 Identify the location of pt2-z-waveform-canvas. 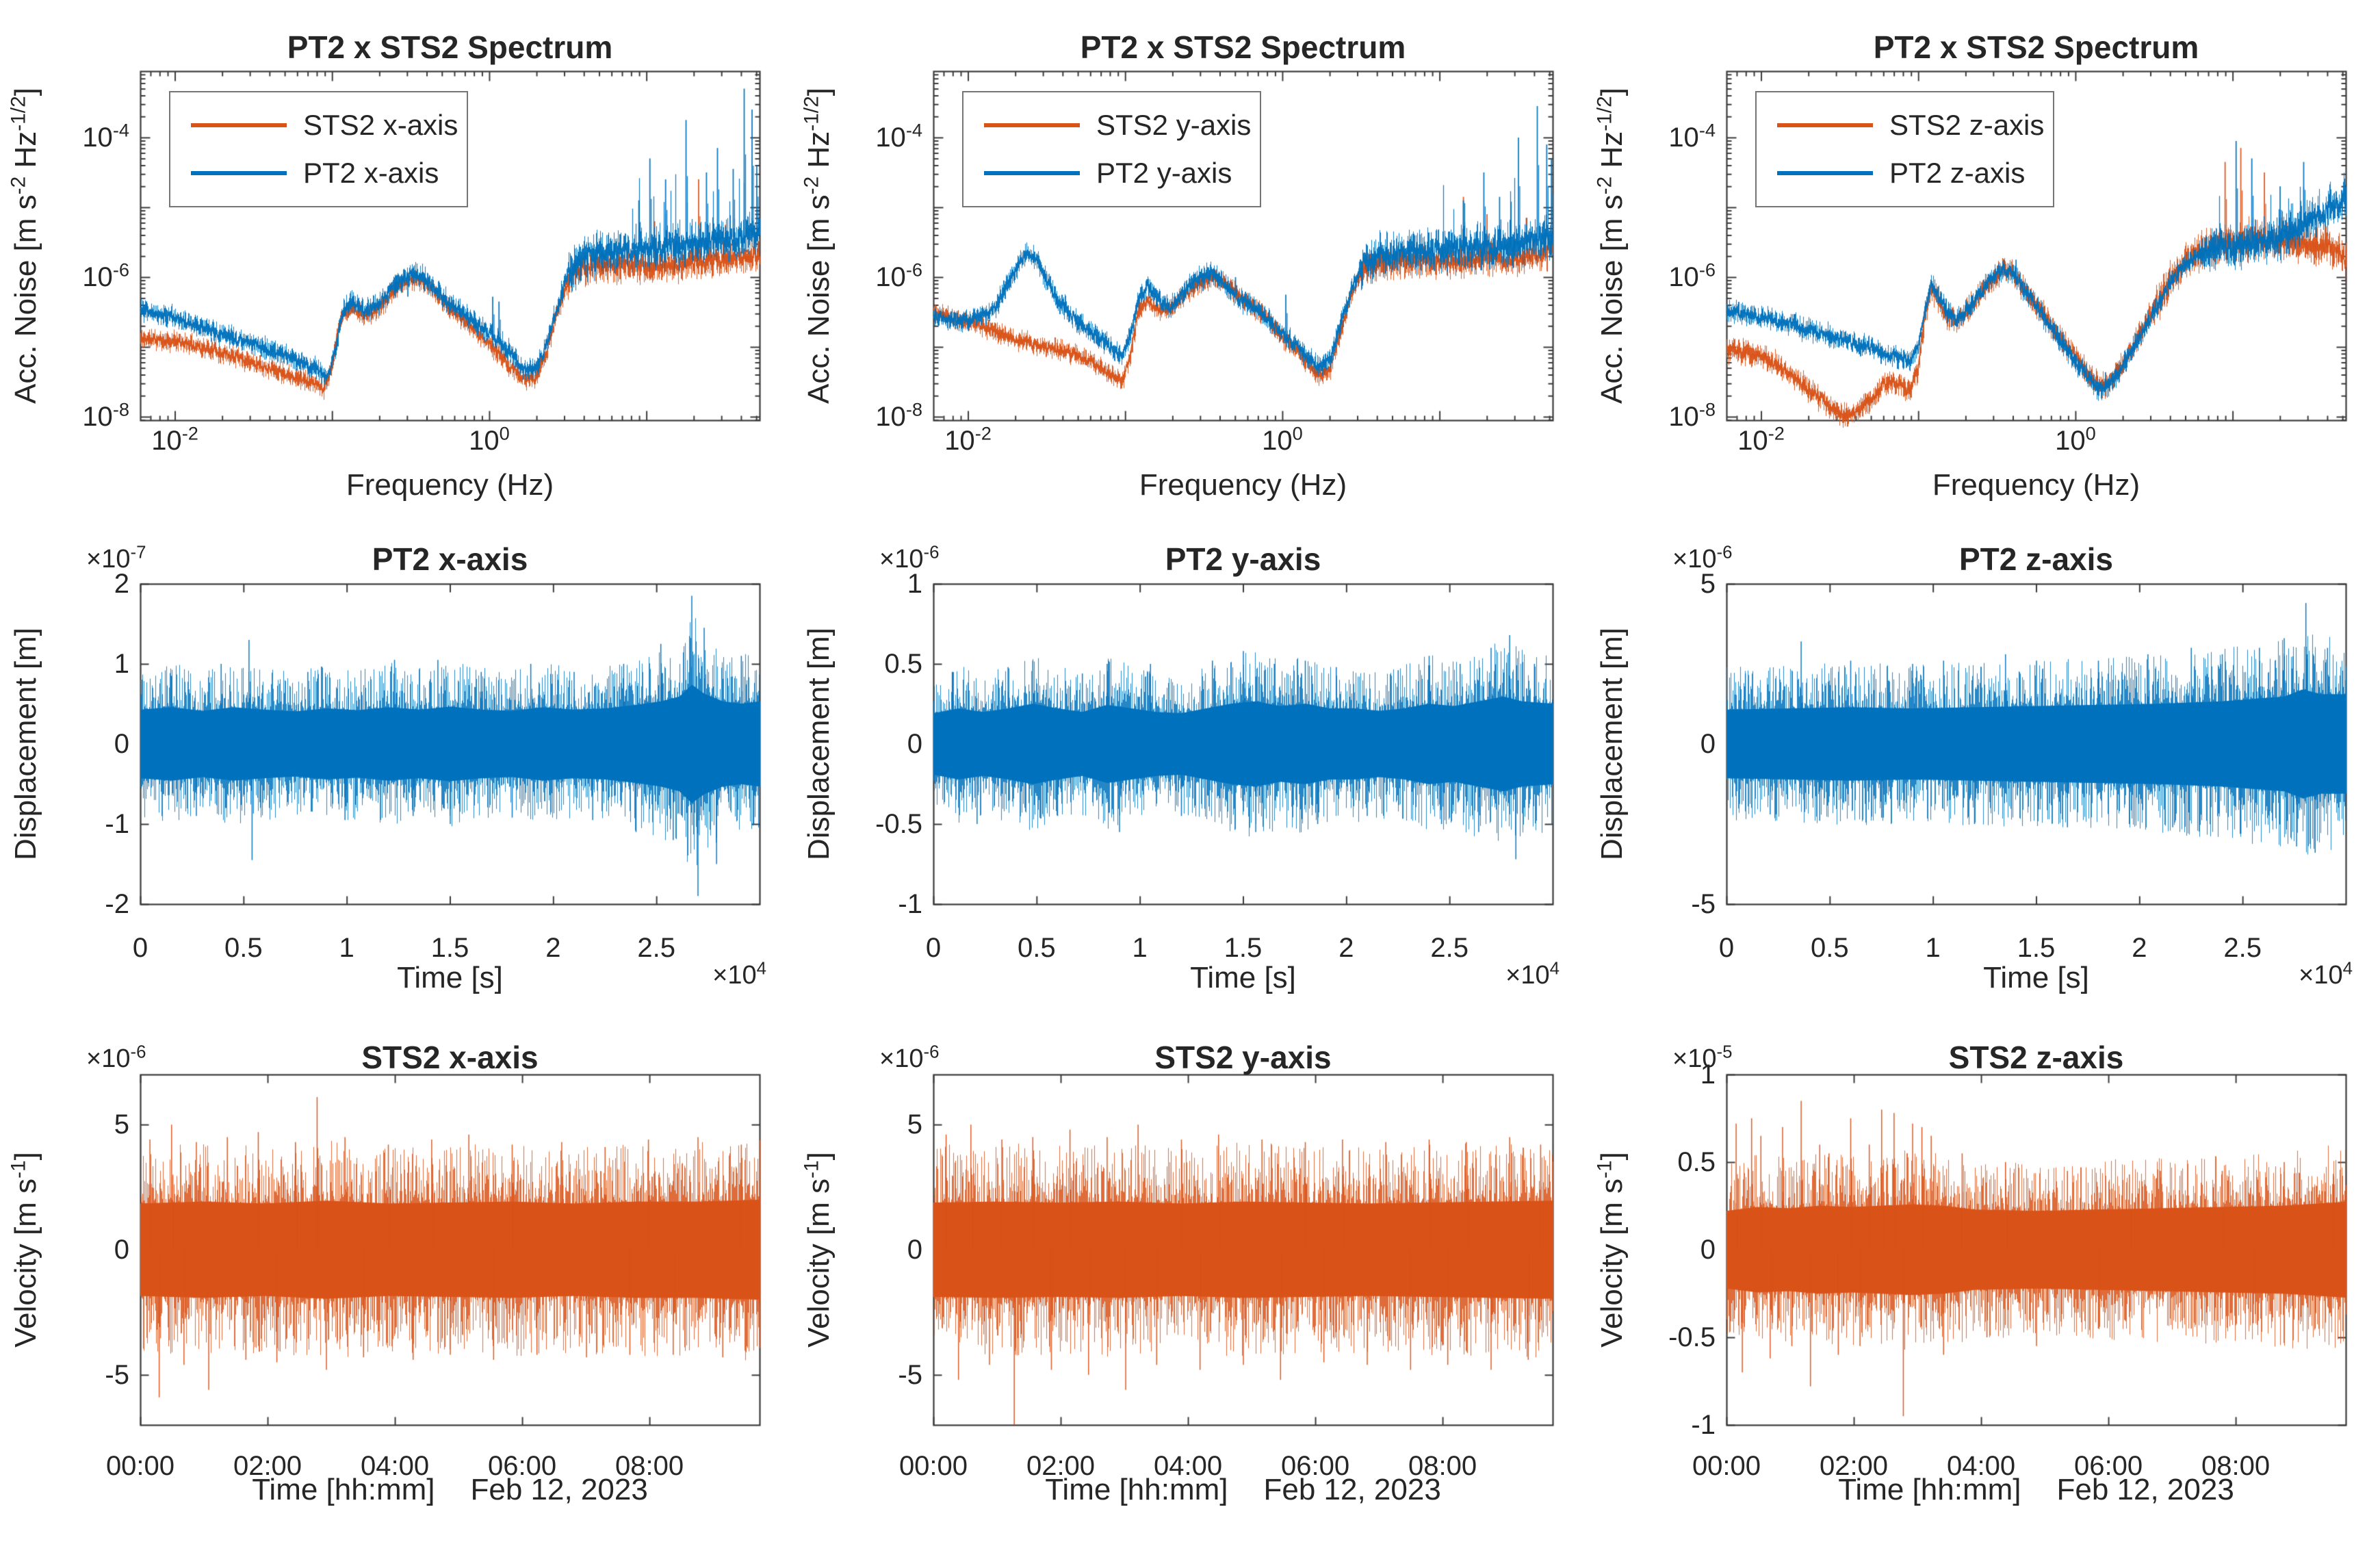
(1982, 772).